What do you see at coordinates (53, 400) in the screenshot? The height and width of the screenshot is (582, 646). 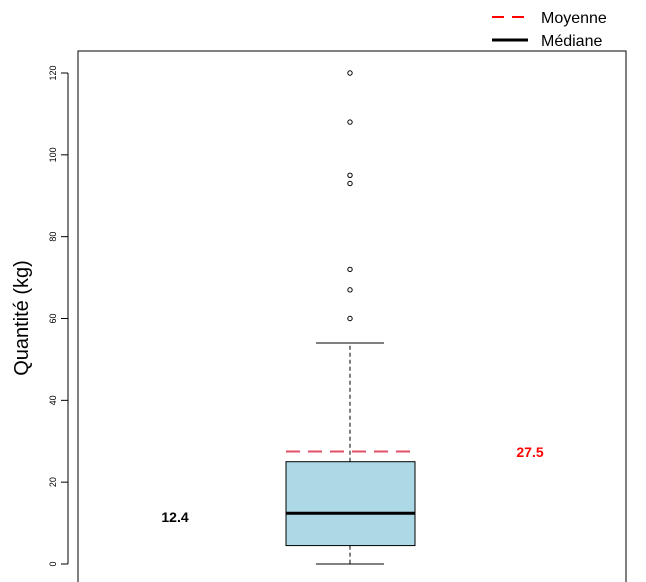 I see `y-tick-label: 40` at bounding box center [53, 400].